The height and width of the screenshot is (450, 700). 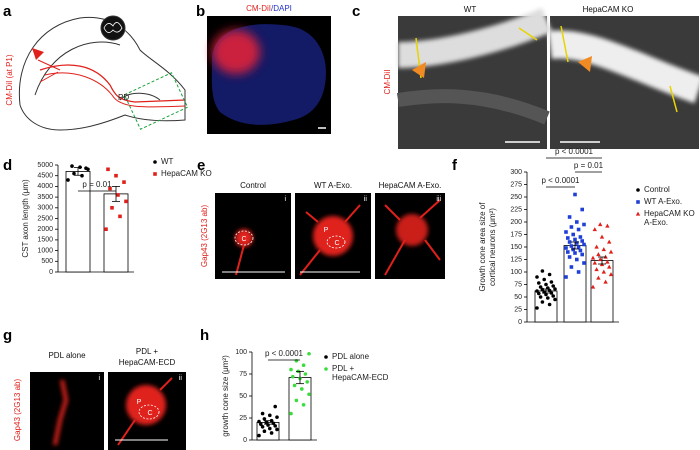 What do you see at coordinates (7, 335) in the screenshot?
I see `panel-letter: g` at bounding box center [7, 335].